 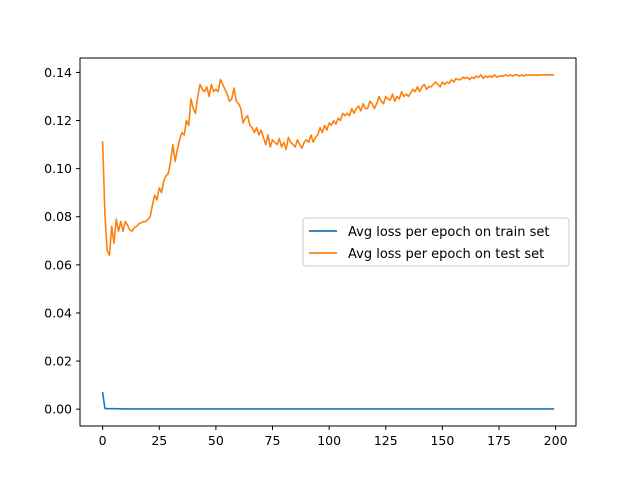 What do you see at coordinates (273, 440) in the screenshot?
I see `x-tick-label: 75` at bounding box center [273, 440].